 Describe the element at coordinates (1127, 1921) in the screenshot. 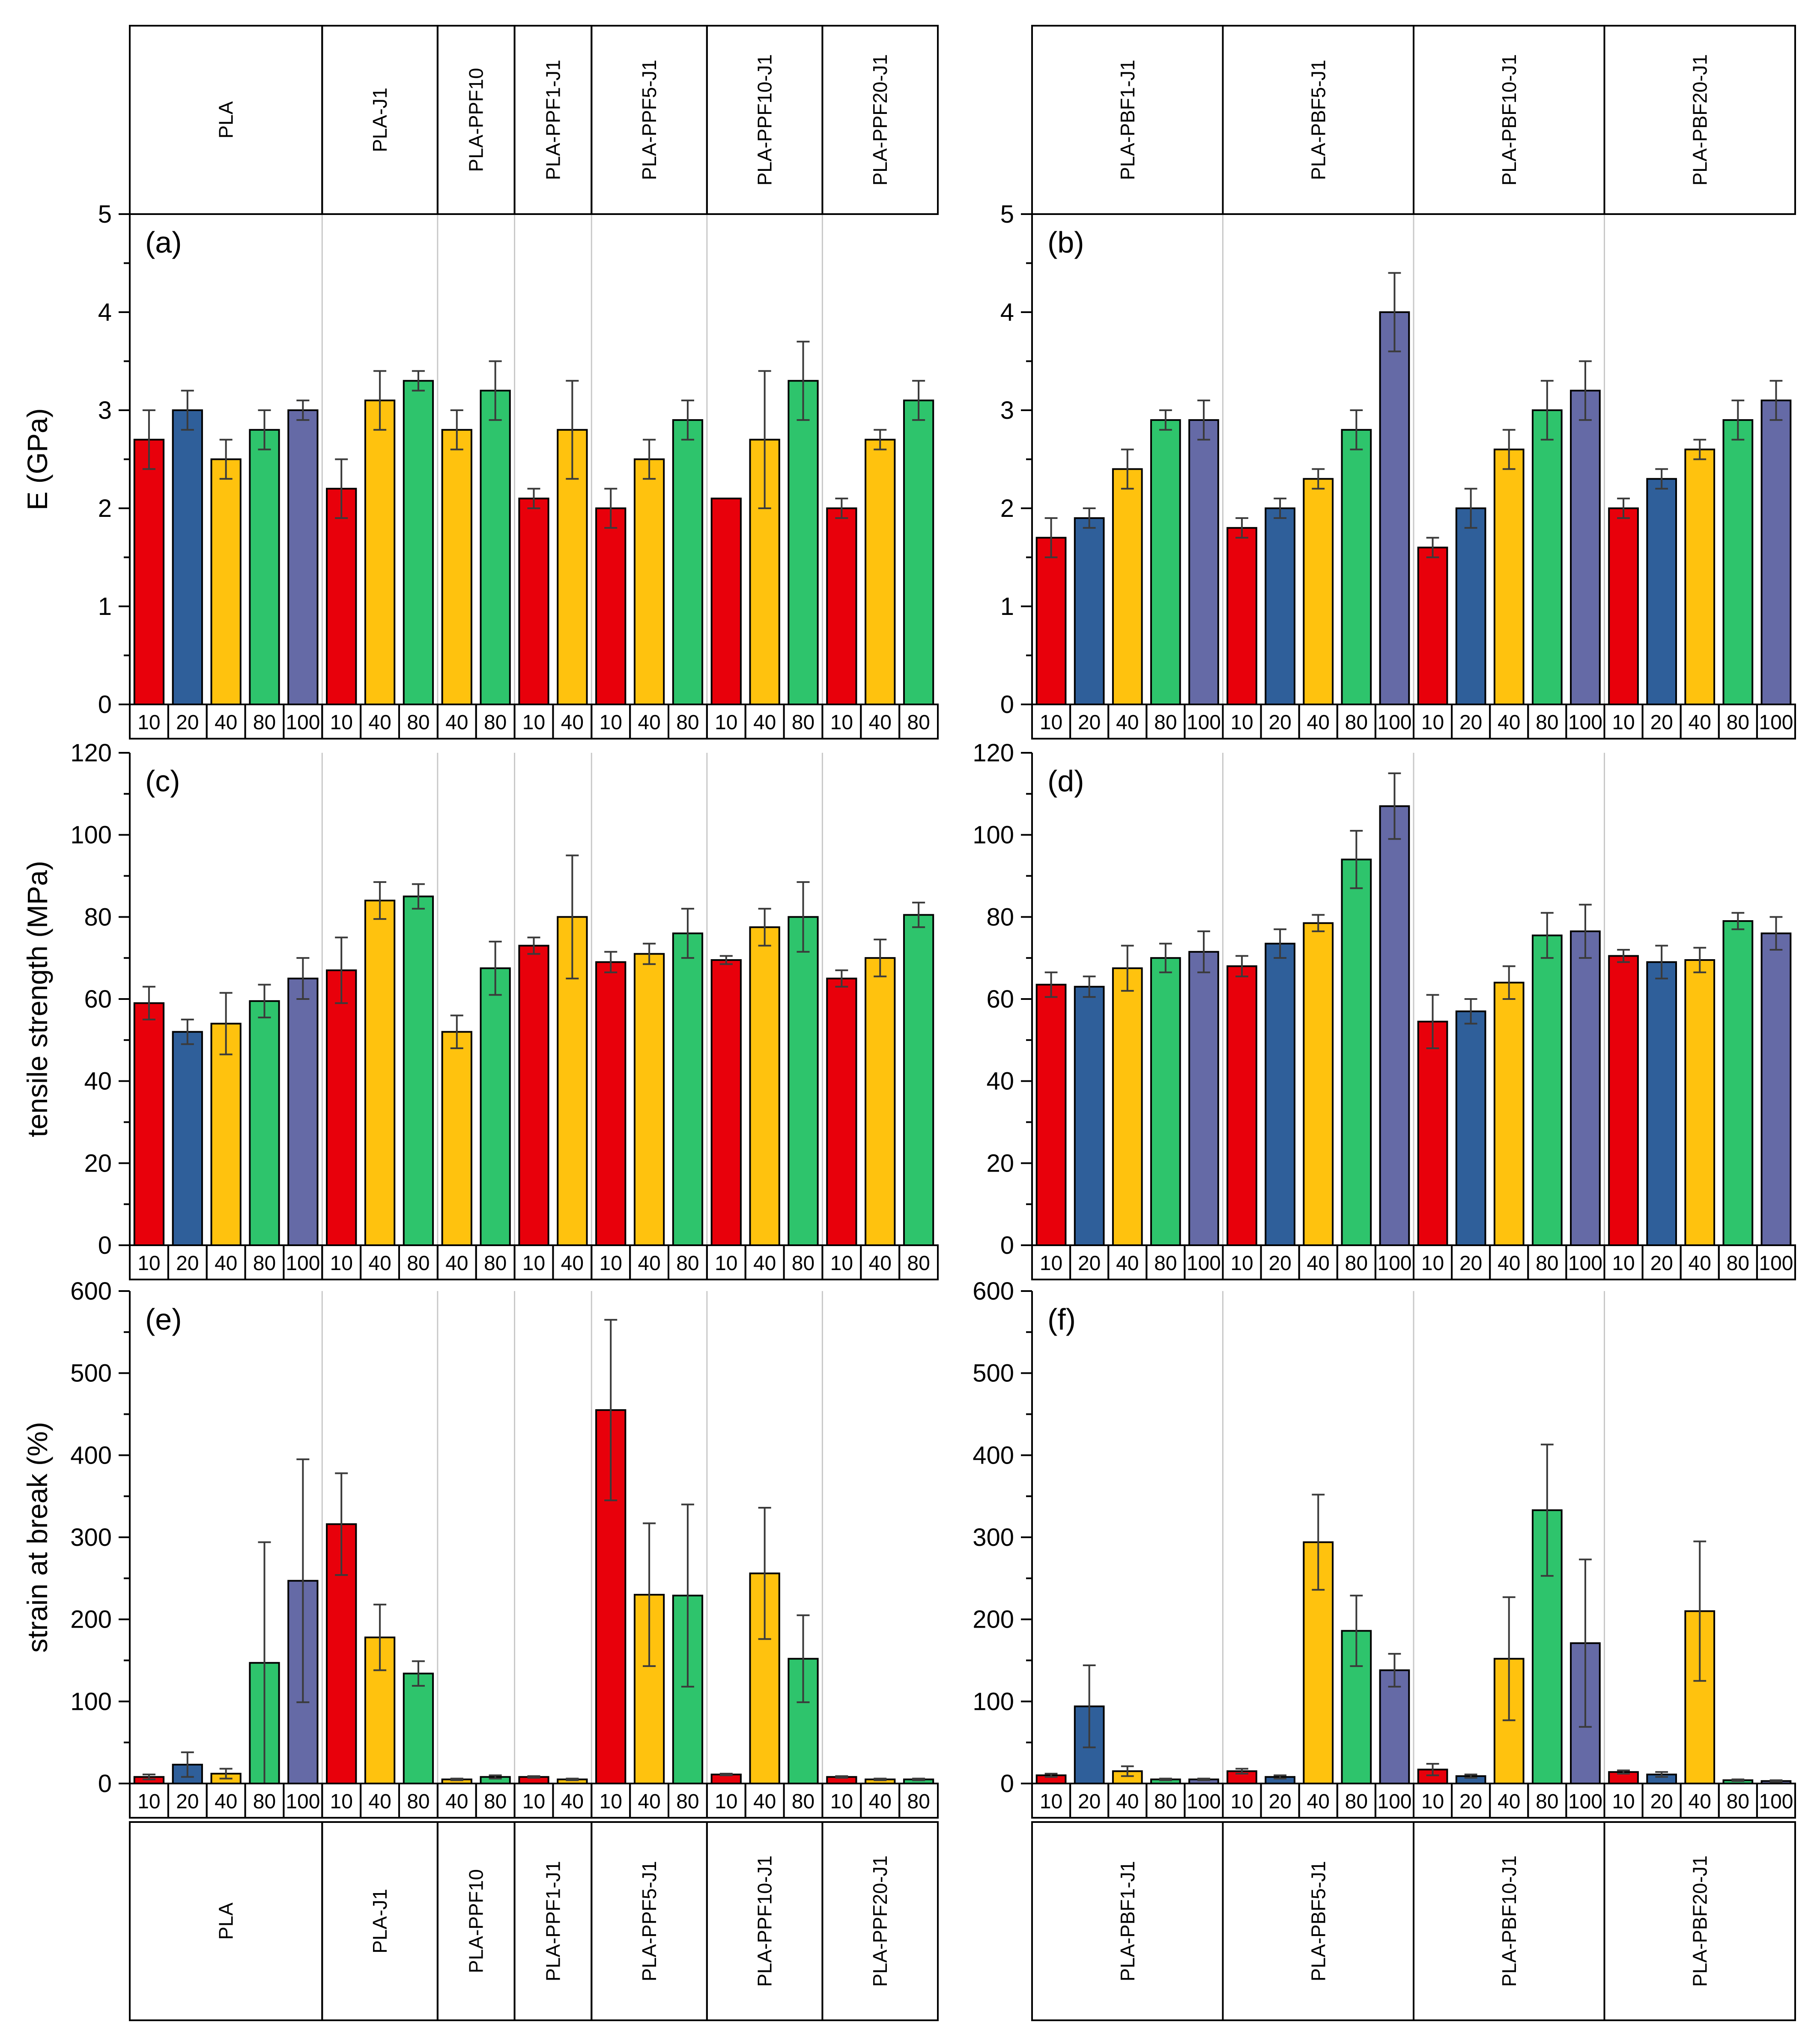

I see `group-name-label: PLA-PBF1-J1` at that location.